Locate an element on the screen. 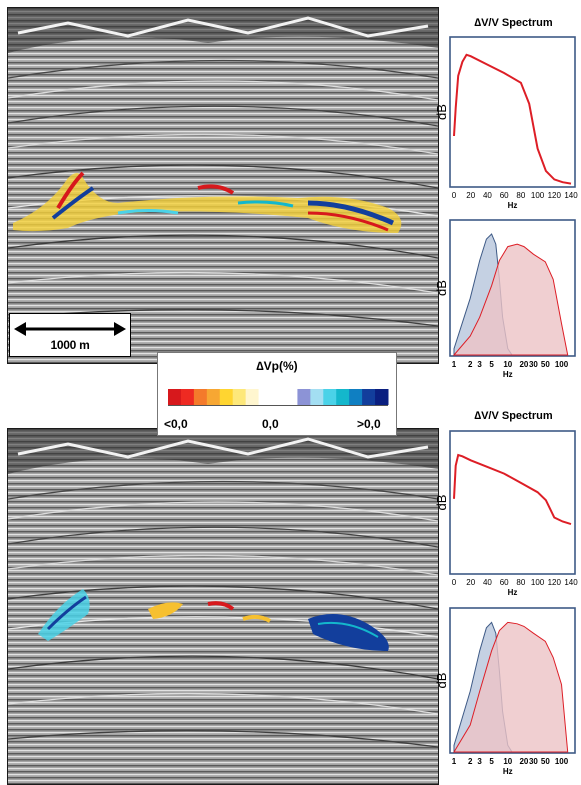  legend-tick-positive: >0,0 is located at coordinates (369, 424).